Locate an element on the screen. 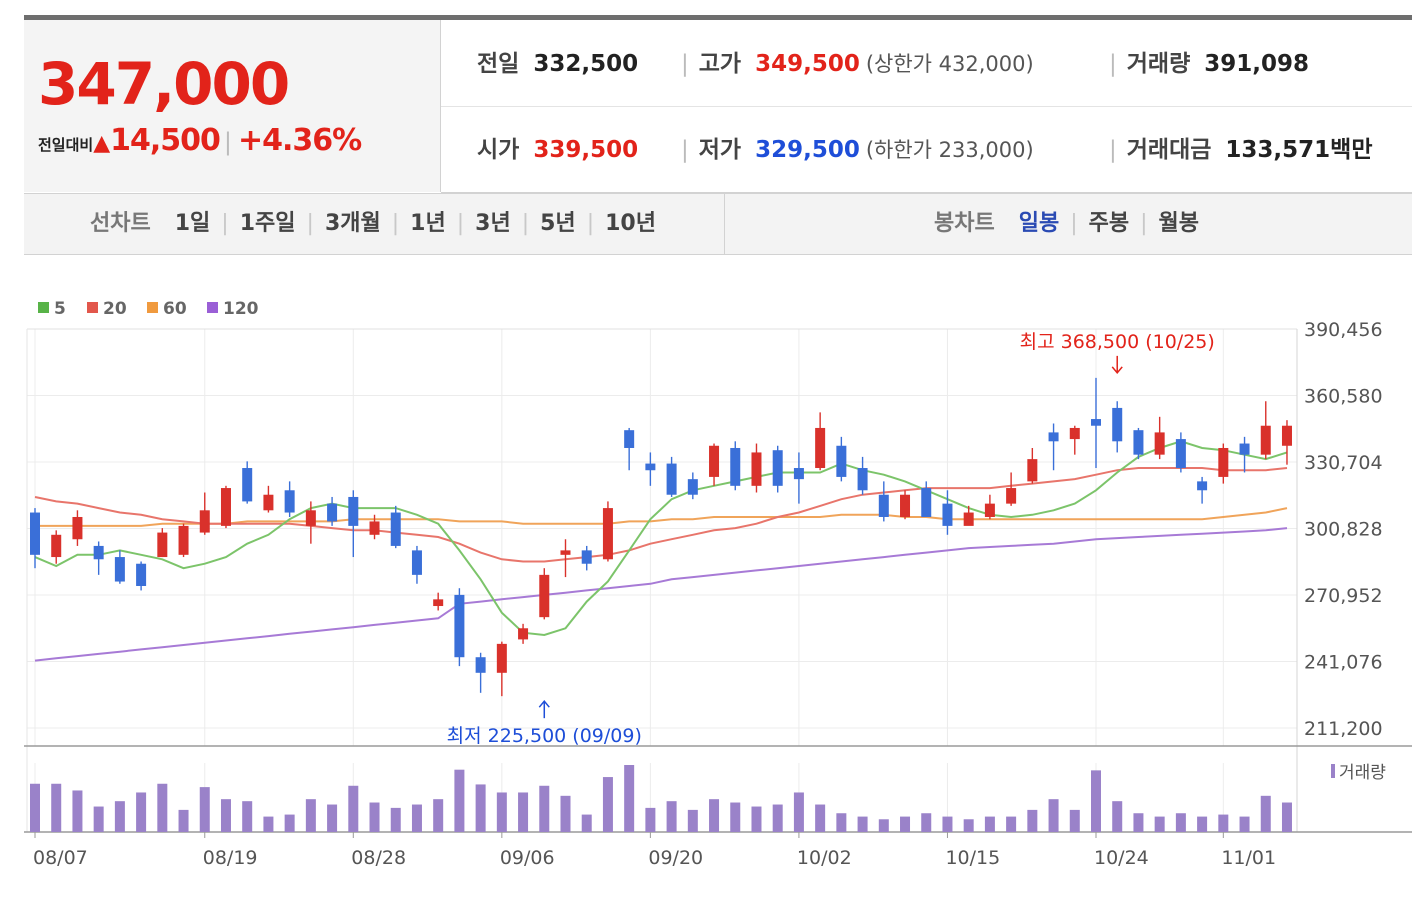 The width and height of the screenshot is (1412, 906). stat-prev-close: 전일 332,500 is located at coordinates (557, 64).